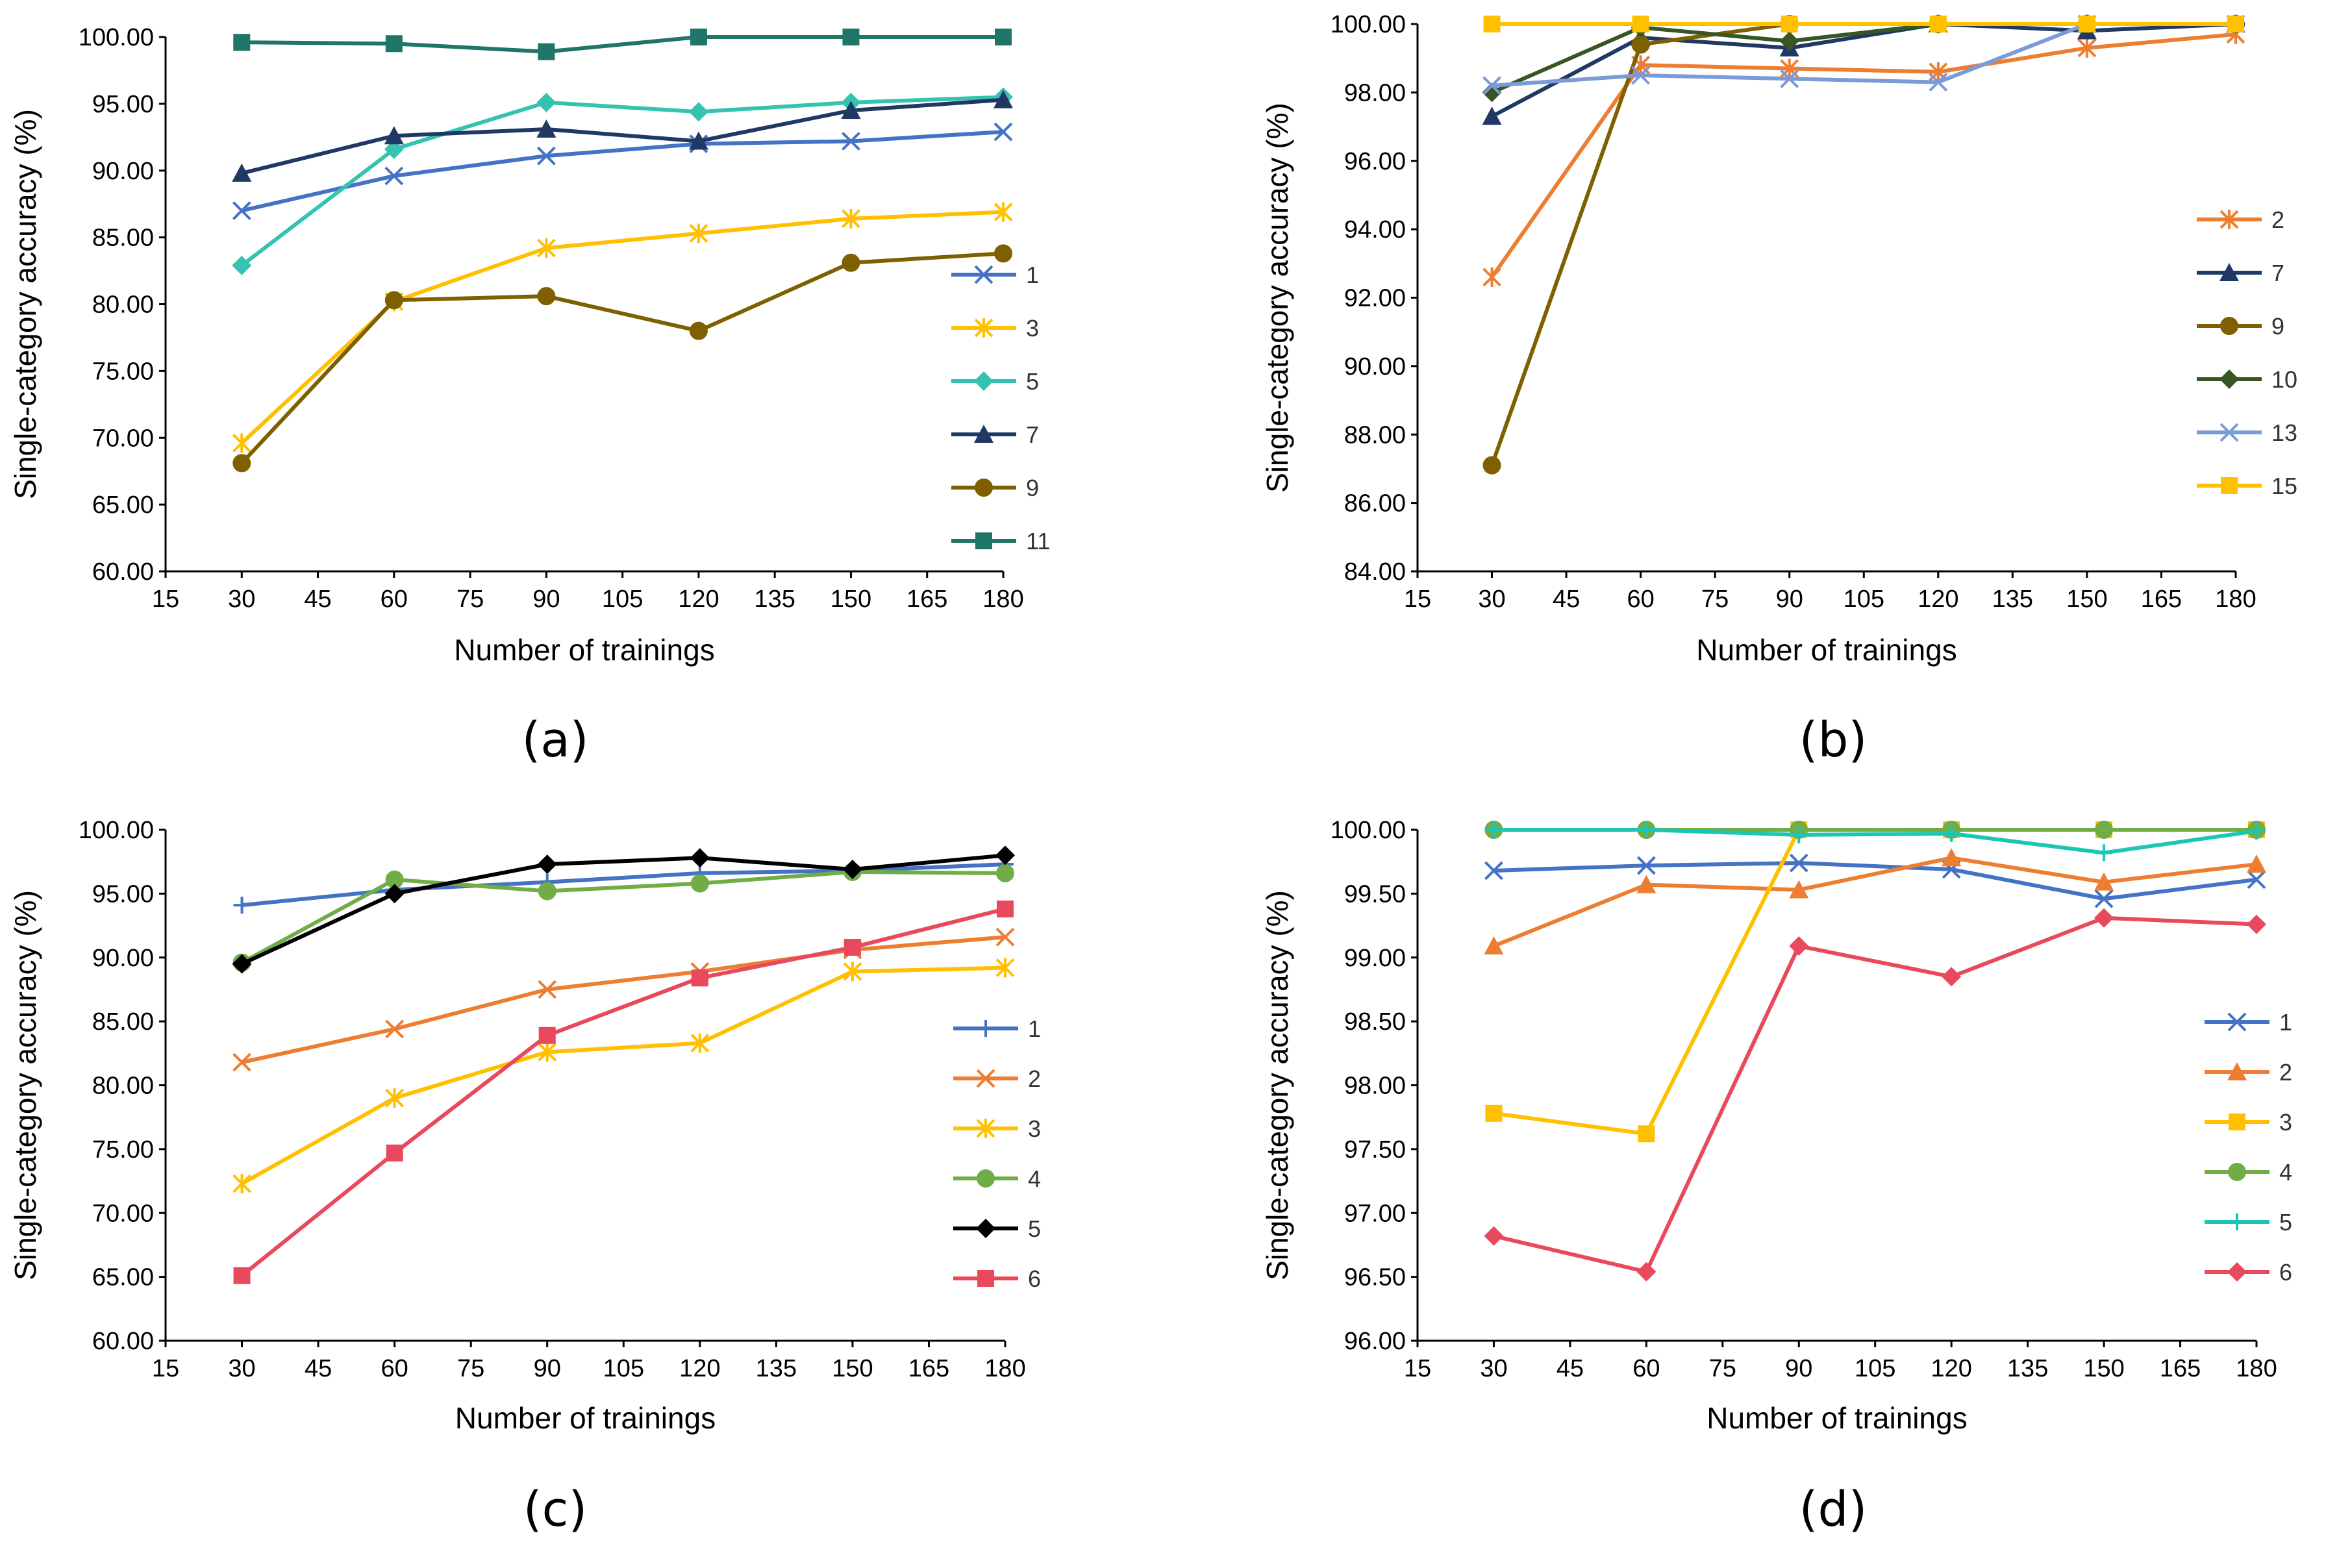  I want to click on legend-entry: 6, so click(2248, 1272).